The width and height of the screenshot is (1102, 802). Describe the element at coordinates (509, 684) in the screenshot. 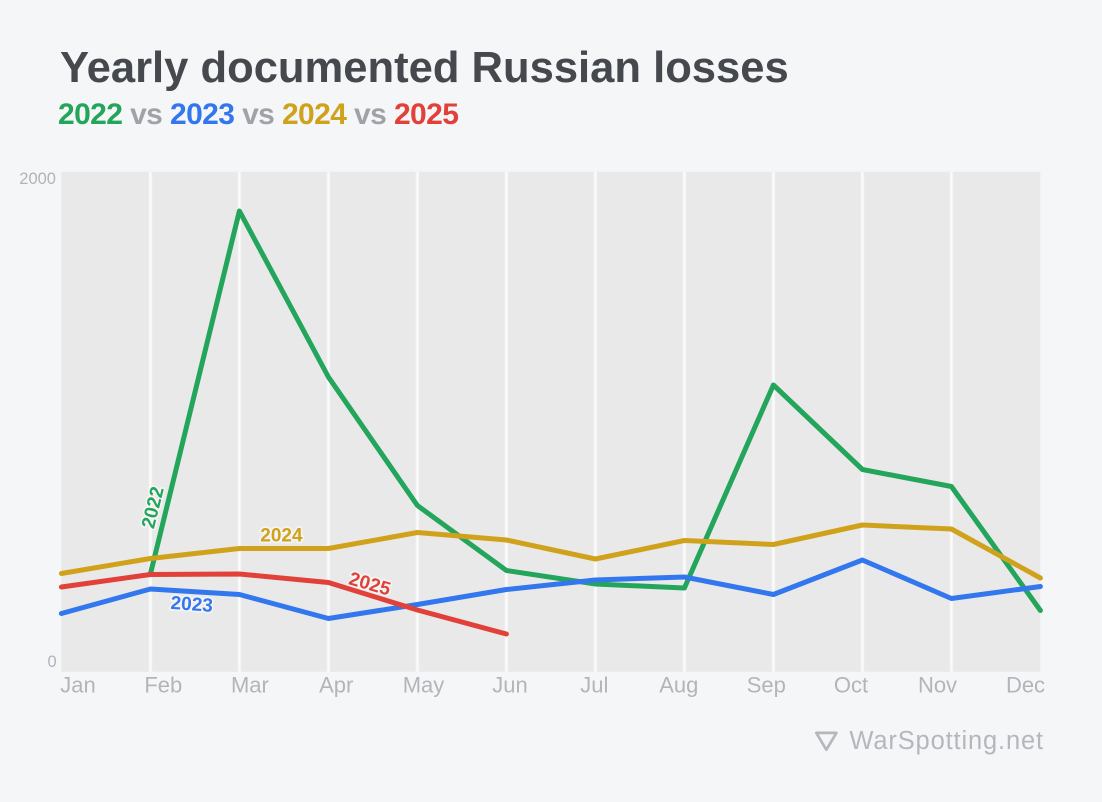

I see `svg-text: Jun` at that location.